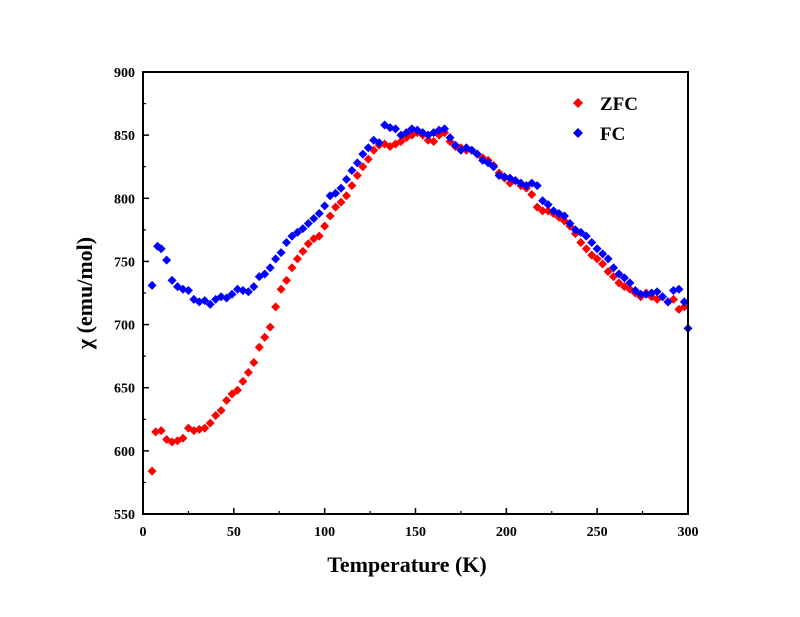  What do you see at coordinates (124, 73) in the screenshot?
I see `y-tick-label: 900` at bounding box center [124, 73].